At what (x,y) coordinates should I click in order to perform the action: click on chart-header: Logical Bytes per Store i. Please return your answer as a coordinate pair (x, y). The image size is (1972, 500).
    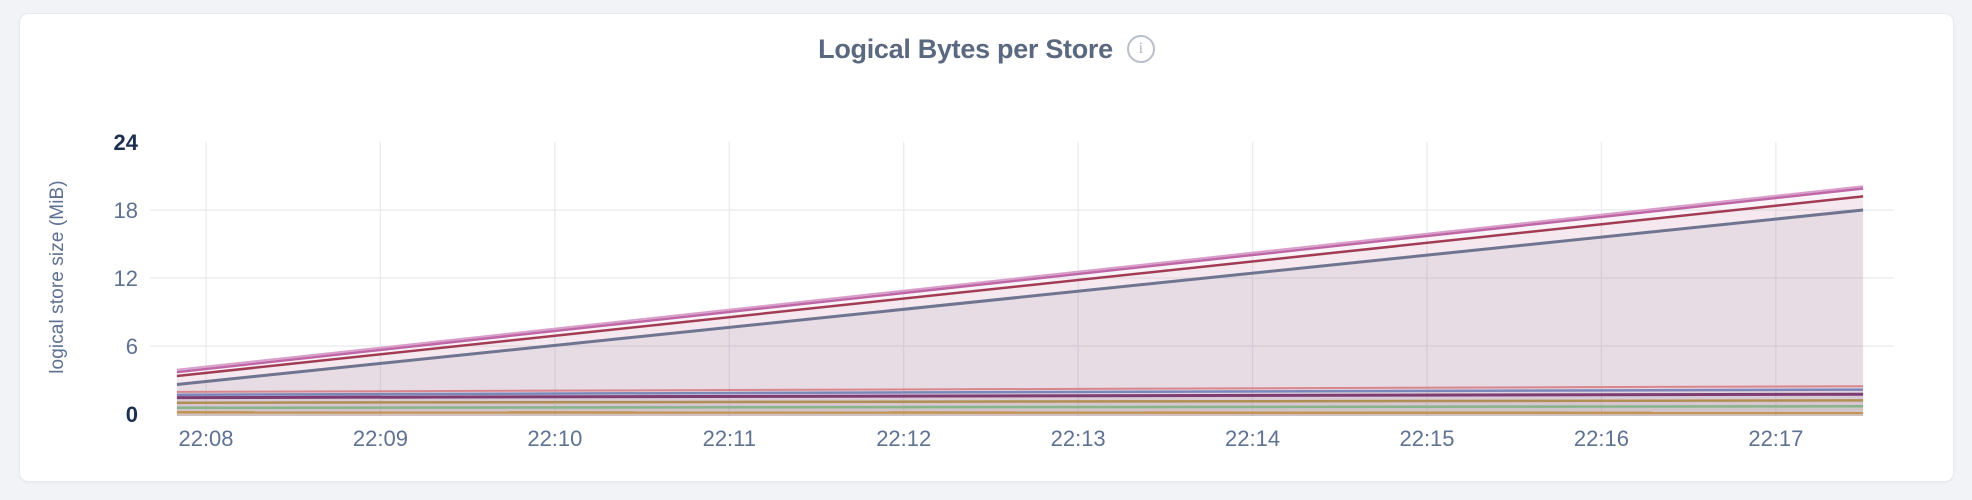
    Looking at the image, I should click on (986, 49).